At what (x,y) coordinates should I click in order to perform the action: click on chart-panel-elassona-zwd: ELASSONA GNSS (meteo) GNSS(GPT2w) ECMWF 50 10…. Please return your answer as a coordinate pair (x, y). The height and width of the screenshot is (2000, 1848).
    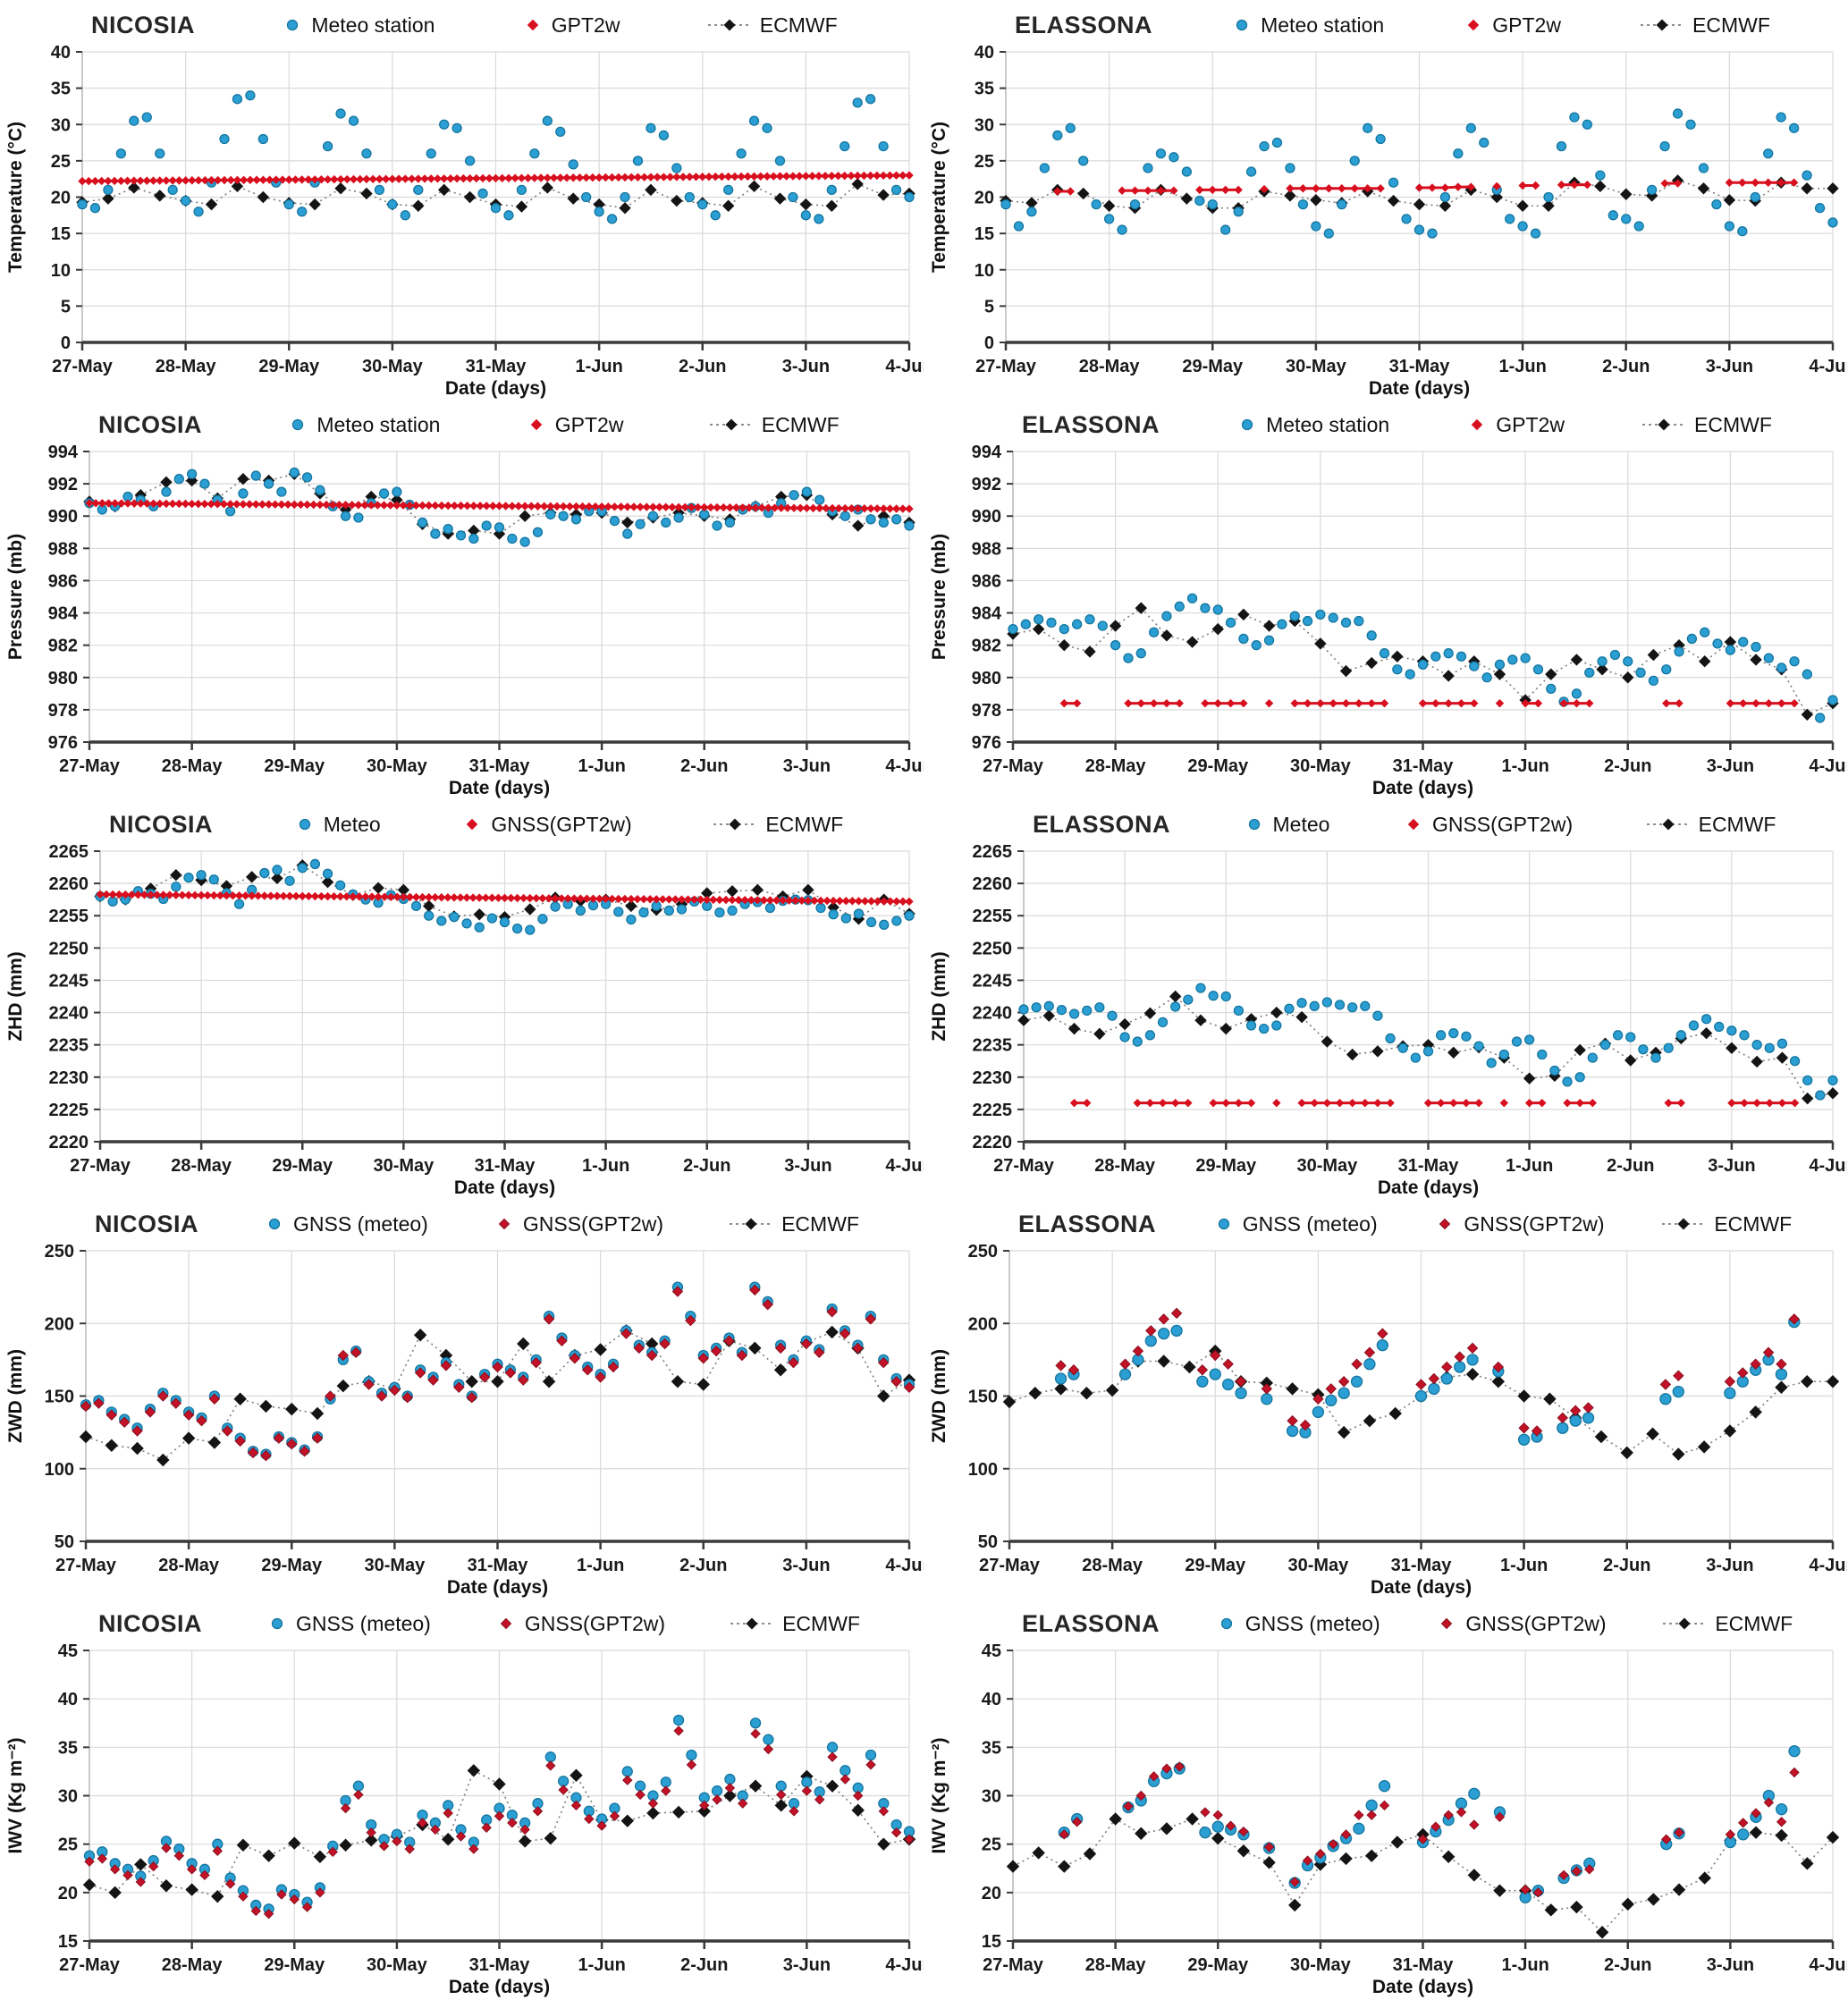
    Looking at the image, I should click on (1386, 1399).